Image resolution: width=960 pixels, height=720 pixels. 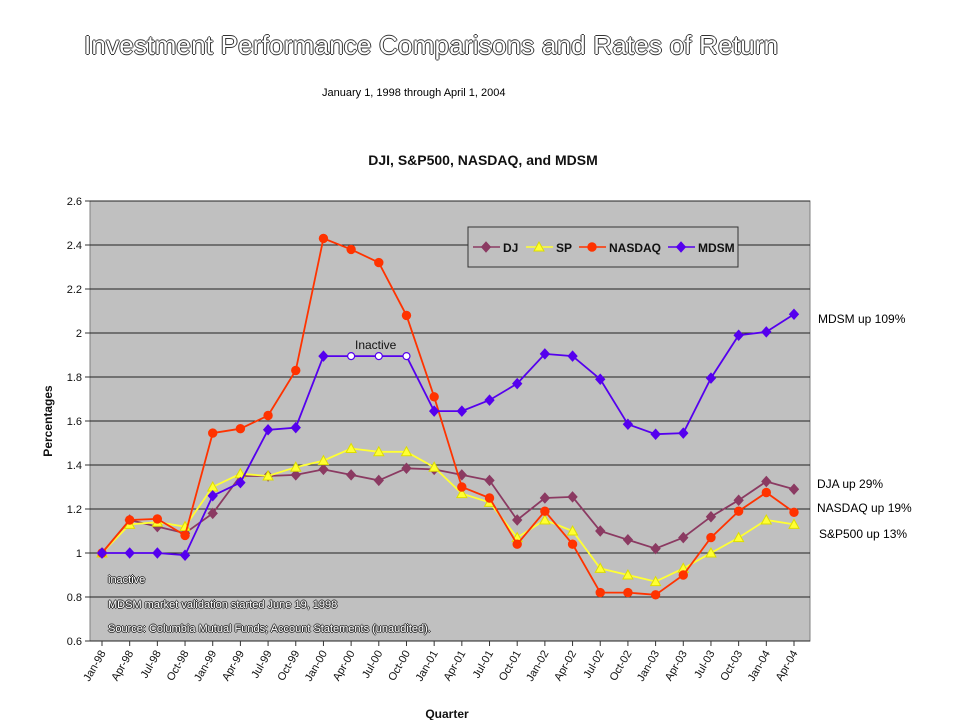 I want to click on y-tick-label: 0.6, so click(x=74, y=642).